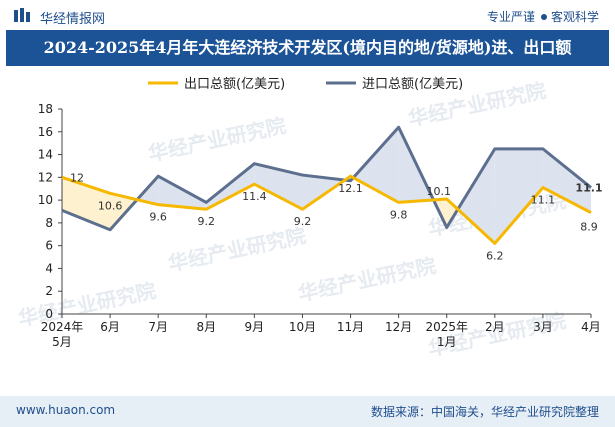 The height and width of the screenshot is (427, 615). I want to click on x-tick-label: 9月, so click(255, 327).